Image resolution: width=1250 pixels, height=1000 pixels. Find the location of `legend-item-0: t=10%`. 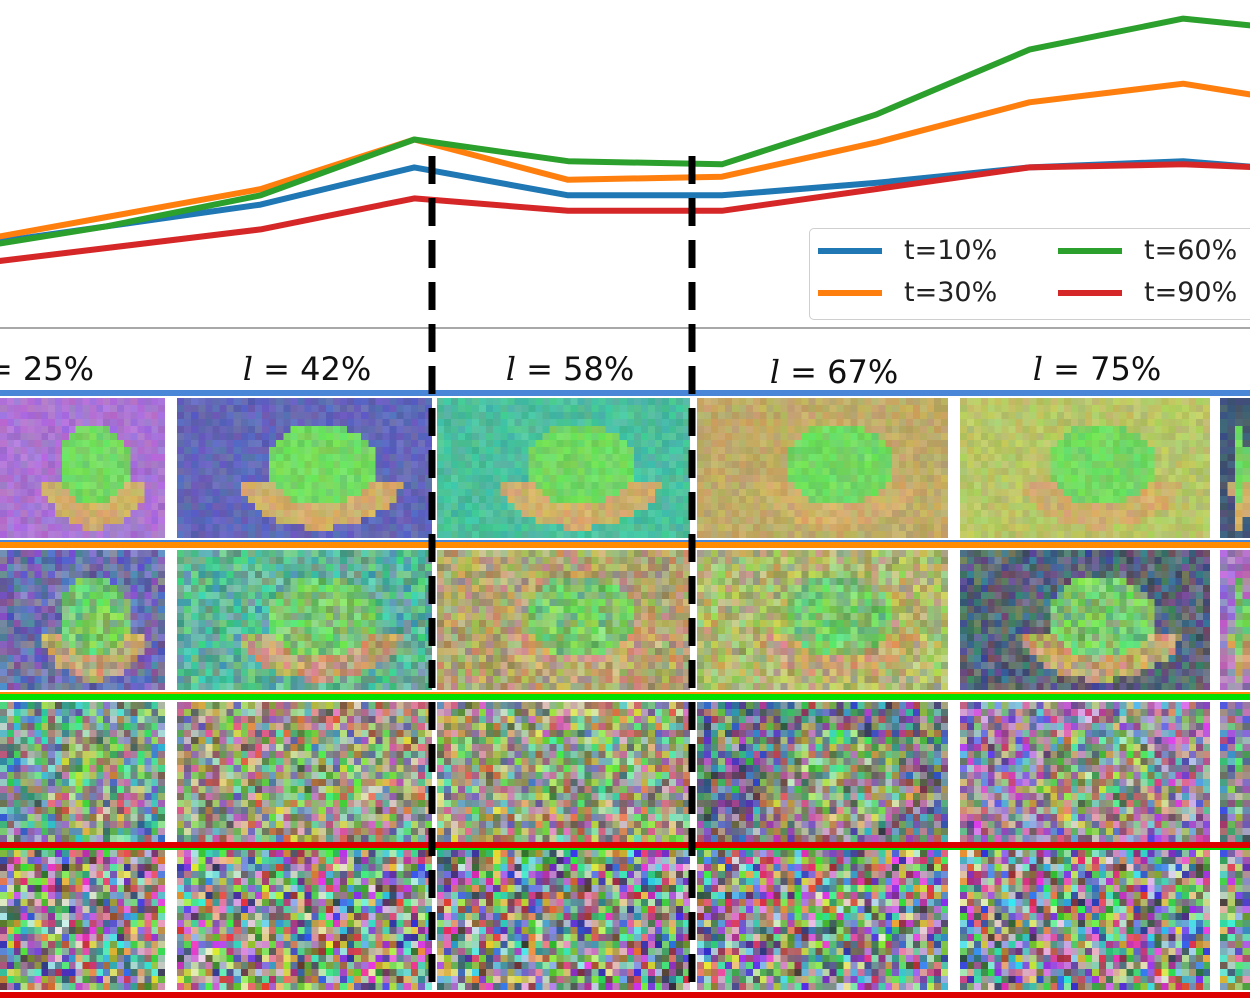

legend-item-0: t=10% is located at coordinates (907, 250).